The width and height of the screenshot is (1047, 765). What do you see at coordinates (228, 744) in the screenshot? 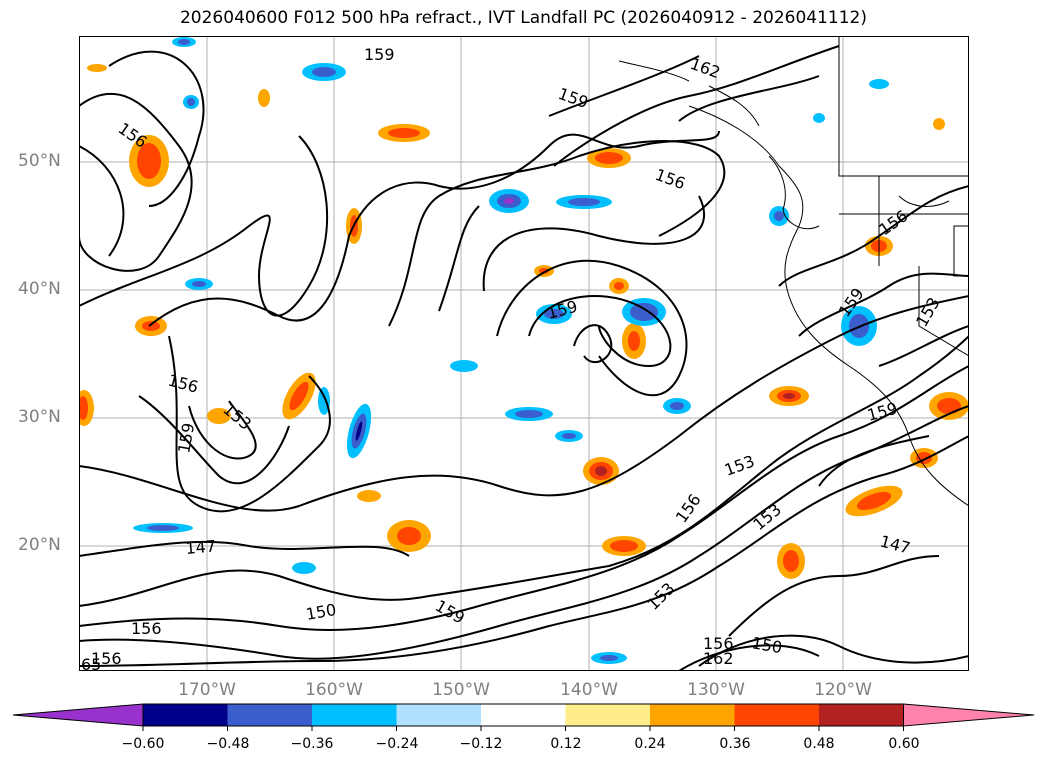
I see `colorbar-tick-label: −0.48` at bounding box center [228, 744].